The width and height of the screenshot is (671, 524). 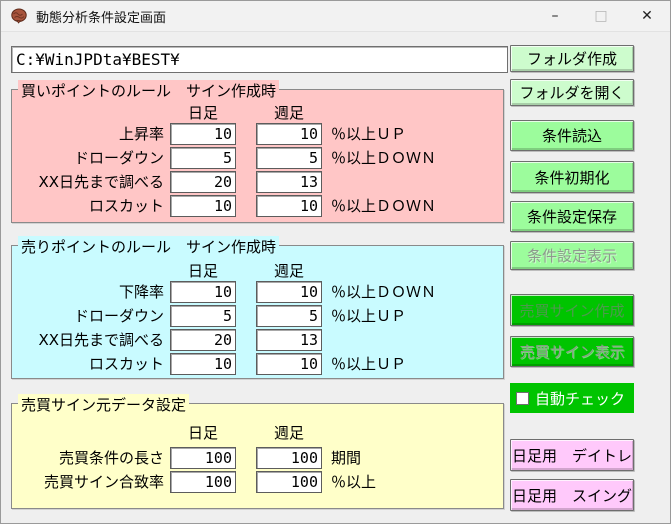 I want to click on maximize-button: □, so click(x=601, y=16).